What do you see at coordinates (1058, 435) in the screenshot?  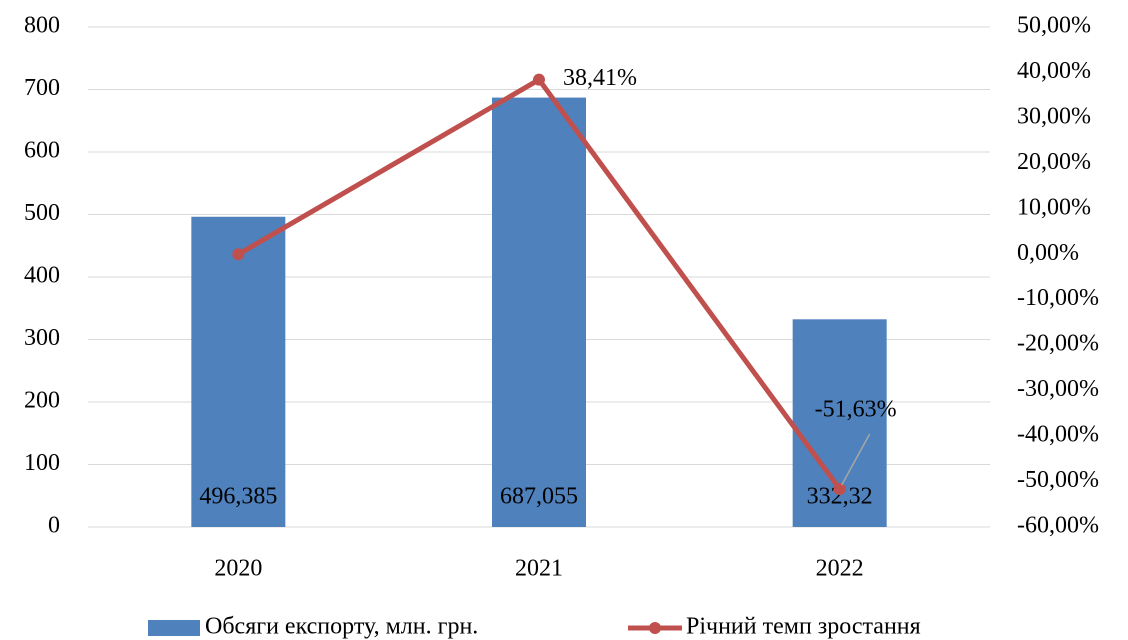 I see `y2-tick-label: -40,00%` at bounding box center [1058, 435].